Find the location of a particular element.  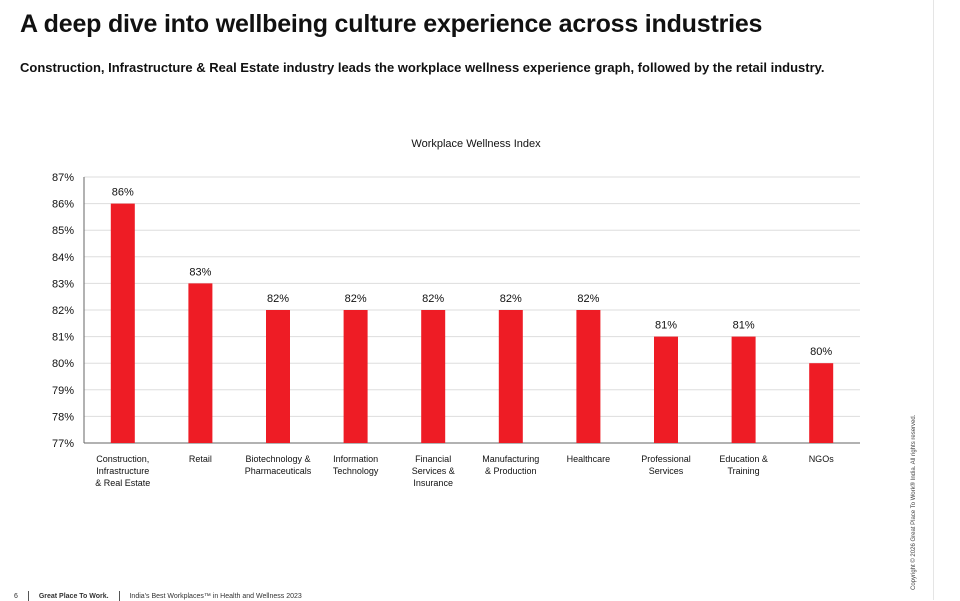

y-tick-label: 80% is located at coordinates (63, 364).